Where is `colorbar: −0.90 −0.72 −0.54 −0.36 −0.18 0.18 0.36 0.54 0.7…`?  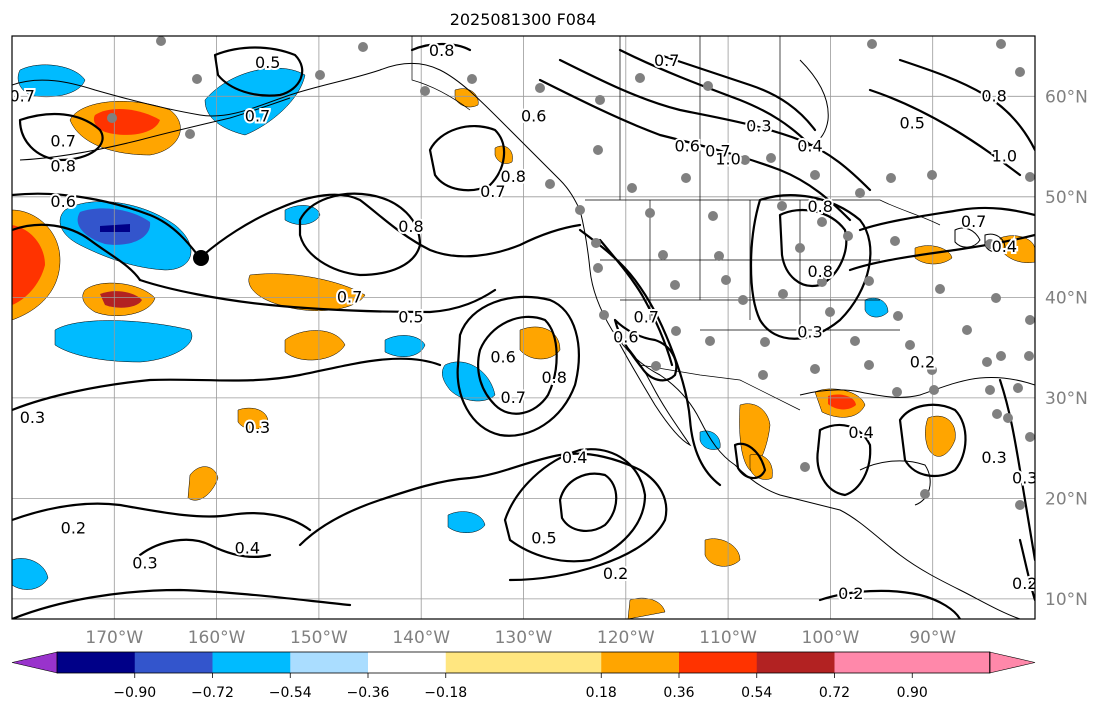 colorbar: −0.90 −0.72 −0.54 −0.36 −0.18 0.18 0.36 0.54 0.7… is located at coordinates (523, 676).